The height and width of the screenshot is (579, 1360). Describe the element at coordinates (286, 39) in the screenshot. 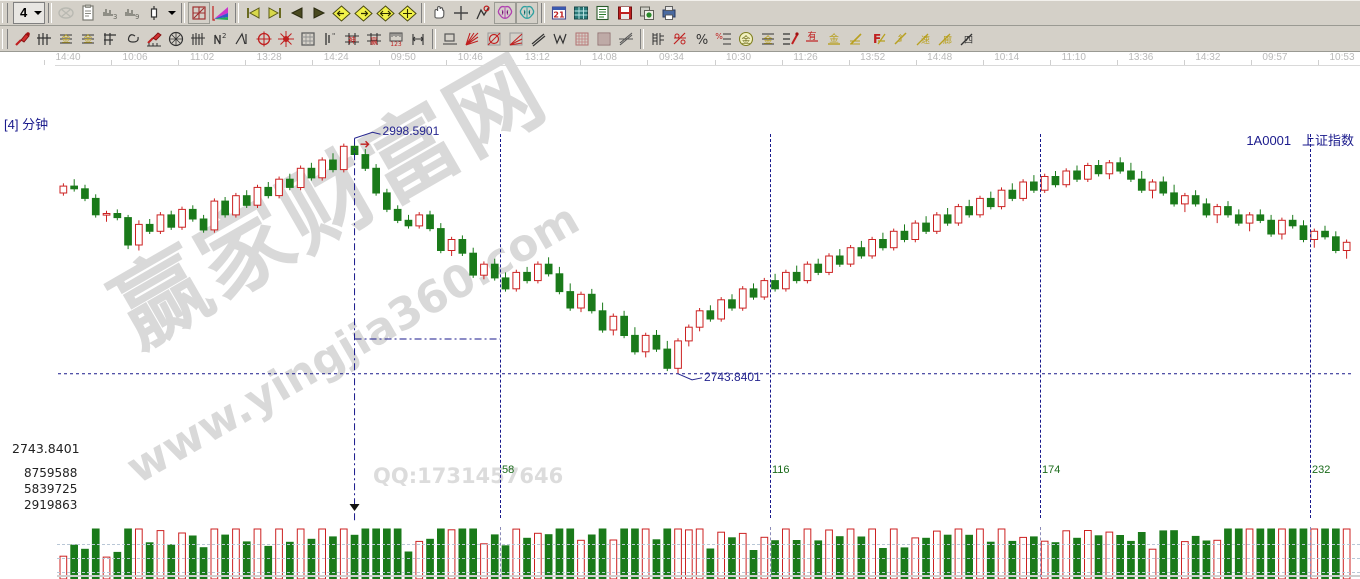

I see `starburst-icon` at that location.